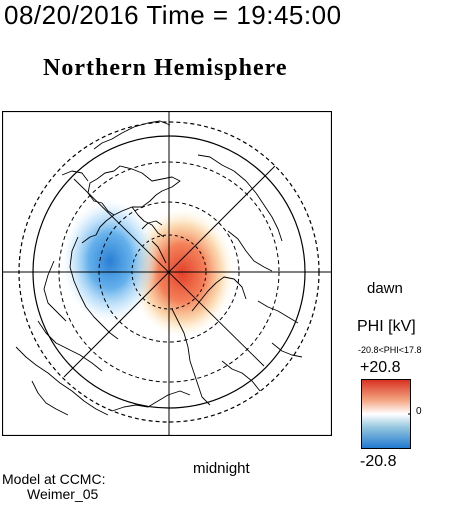  What do you see at coordinates (182, 273) in the screenshot?
I see `positive-potential-cell` at bounding box center [182, 273].